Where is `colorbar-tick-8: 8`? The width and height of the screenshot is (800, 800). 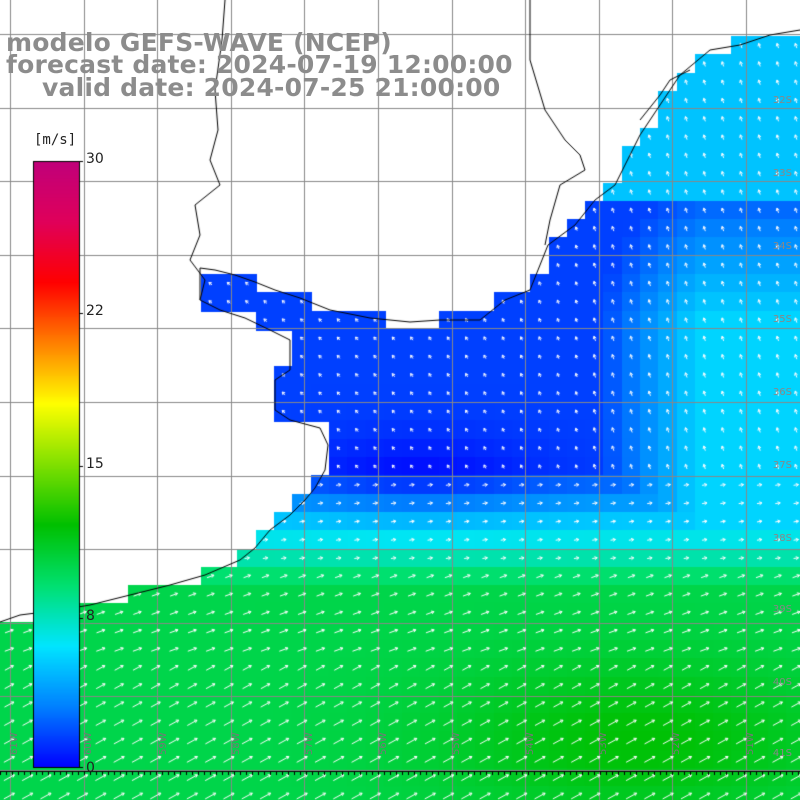 colorbar-tick-8: 8 is located at coordinates (90, 616).